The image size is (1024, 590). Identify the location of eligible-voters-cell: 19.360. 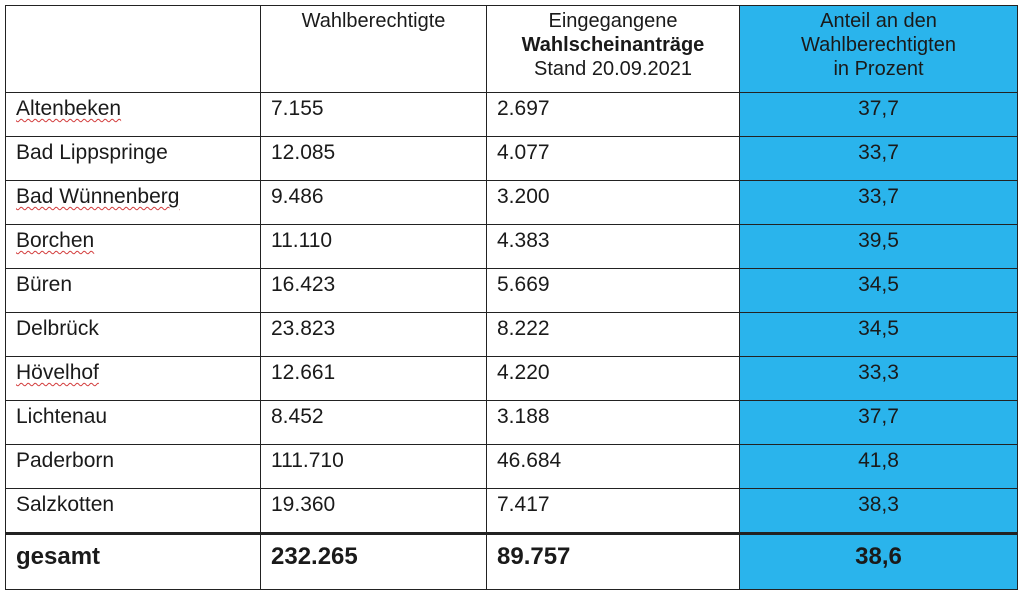
(373, 511).